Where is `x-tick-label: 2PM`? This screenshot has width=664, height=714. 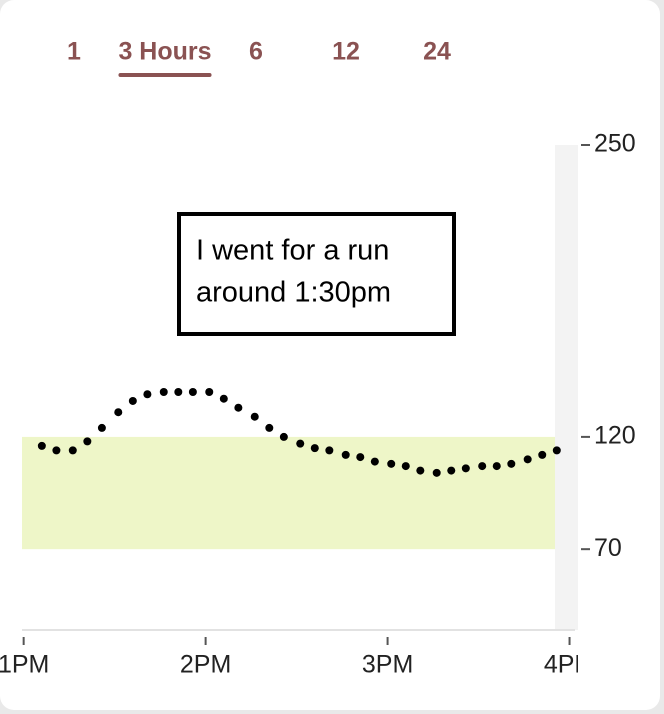 x-tick-label: 2PM is located at coordinates (205, 665).